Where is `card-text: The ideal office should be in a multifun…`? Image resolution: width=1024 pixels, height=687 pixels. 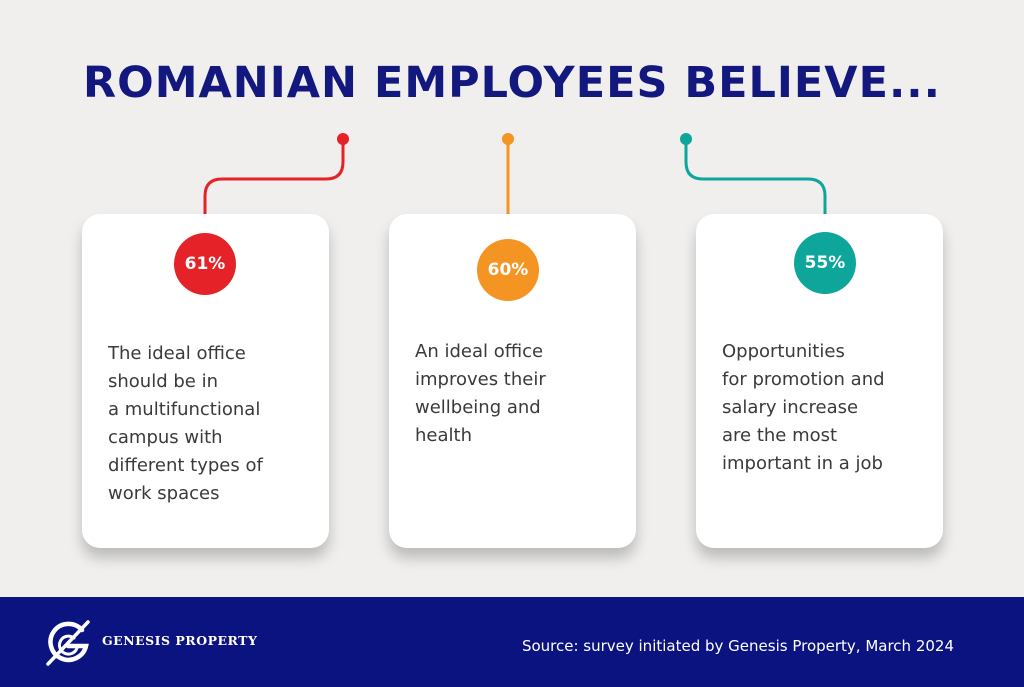
card-text: The ideal office should be in a multifun… is located at coordinates (185, 423).